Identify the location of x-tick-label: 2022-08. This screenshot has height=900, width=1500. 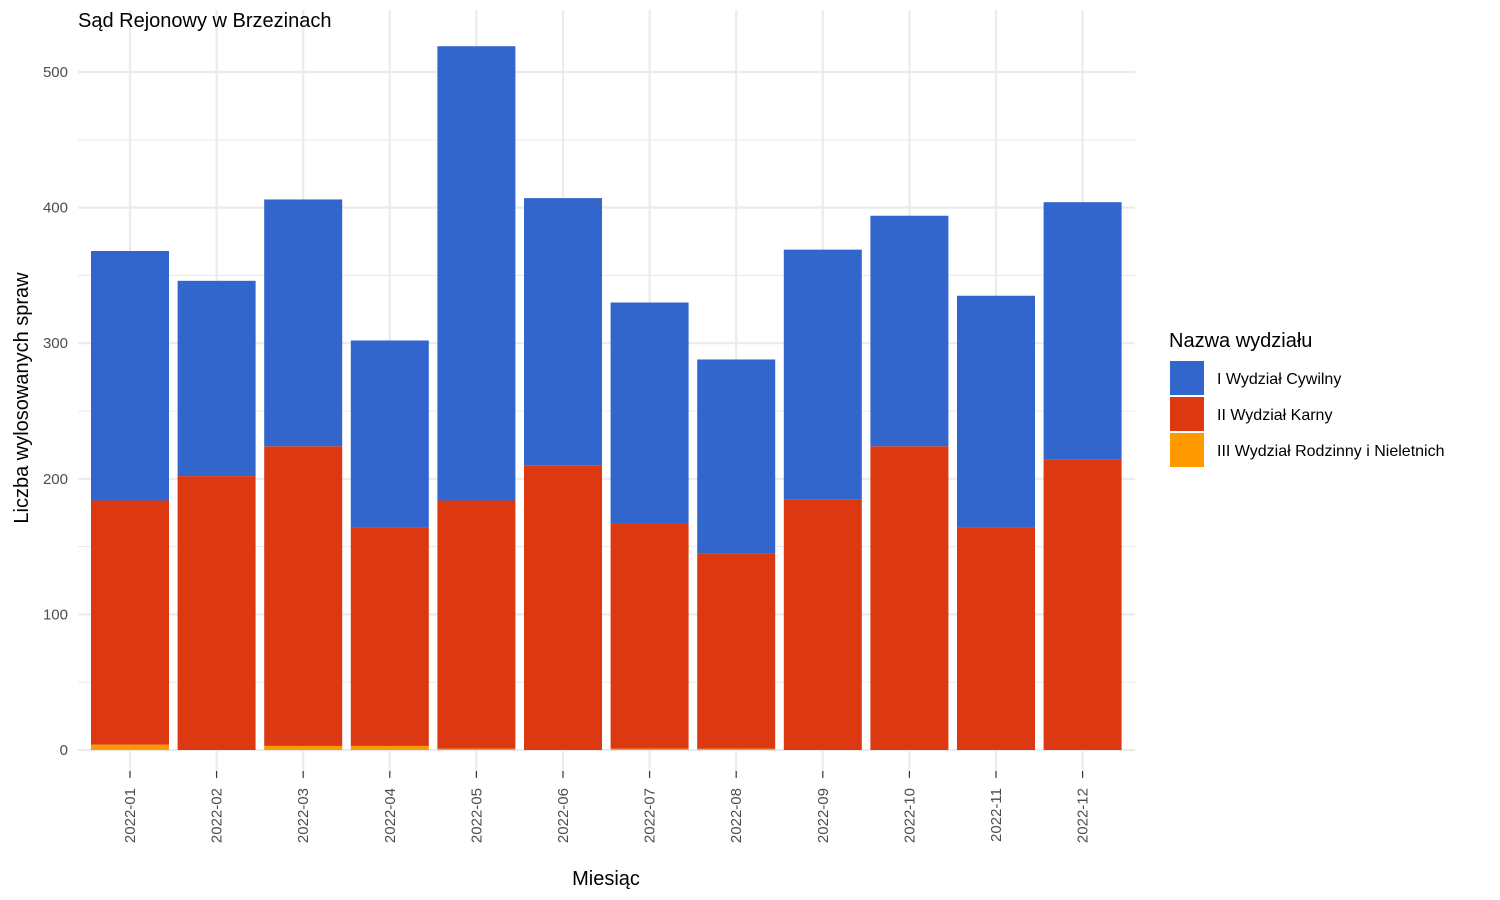
(736, 815).